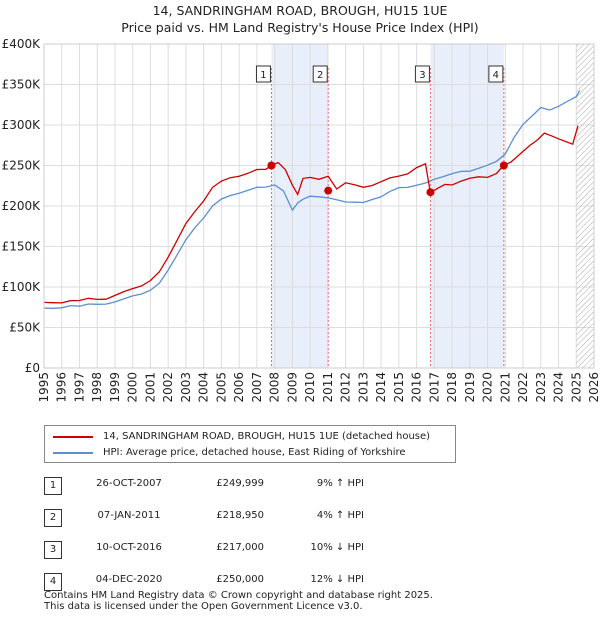  Describe the element at coordinates (340, 483) in the screenshot. I see `sale-hpi-diff: 9% ↑ HPI` at that location.